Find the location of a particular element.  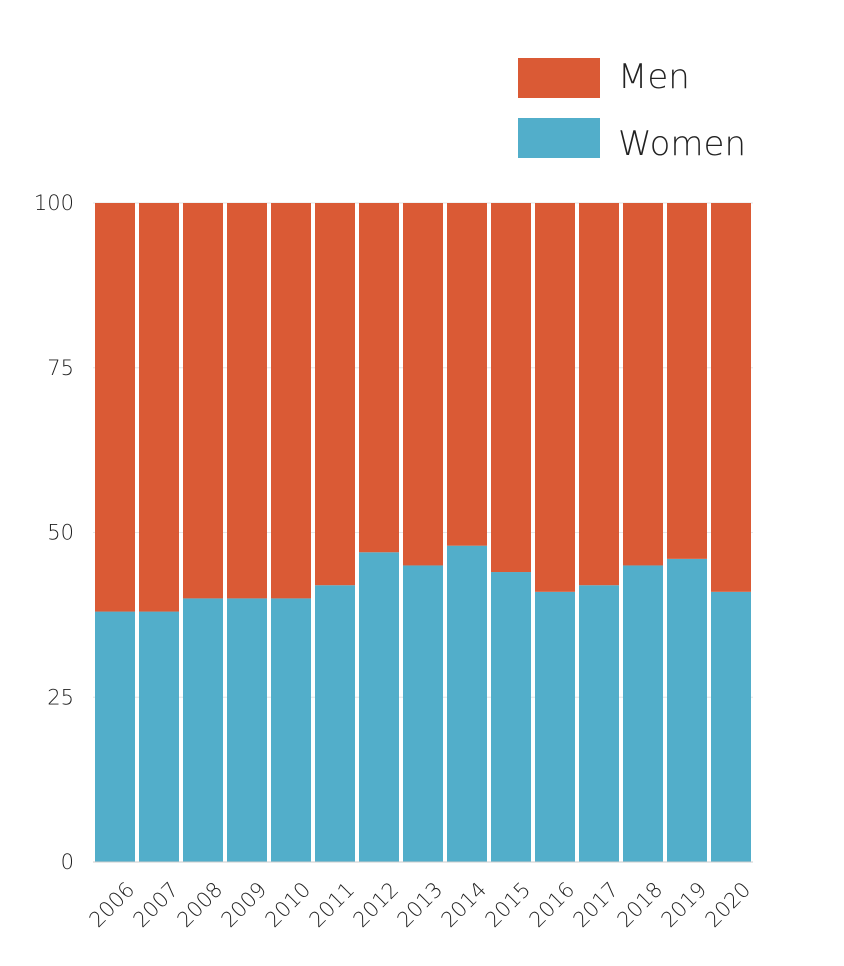

x-tick-label-2013: 2013 is located at coordinates (420, 904).